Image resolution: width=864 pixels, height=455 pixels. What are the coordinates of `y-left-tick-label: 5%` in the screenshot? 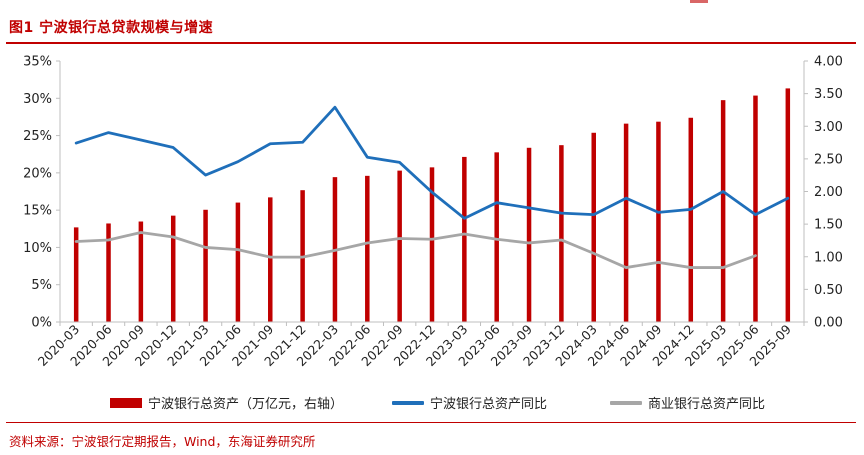 It's located at (41, 285).